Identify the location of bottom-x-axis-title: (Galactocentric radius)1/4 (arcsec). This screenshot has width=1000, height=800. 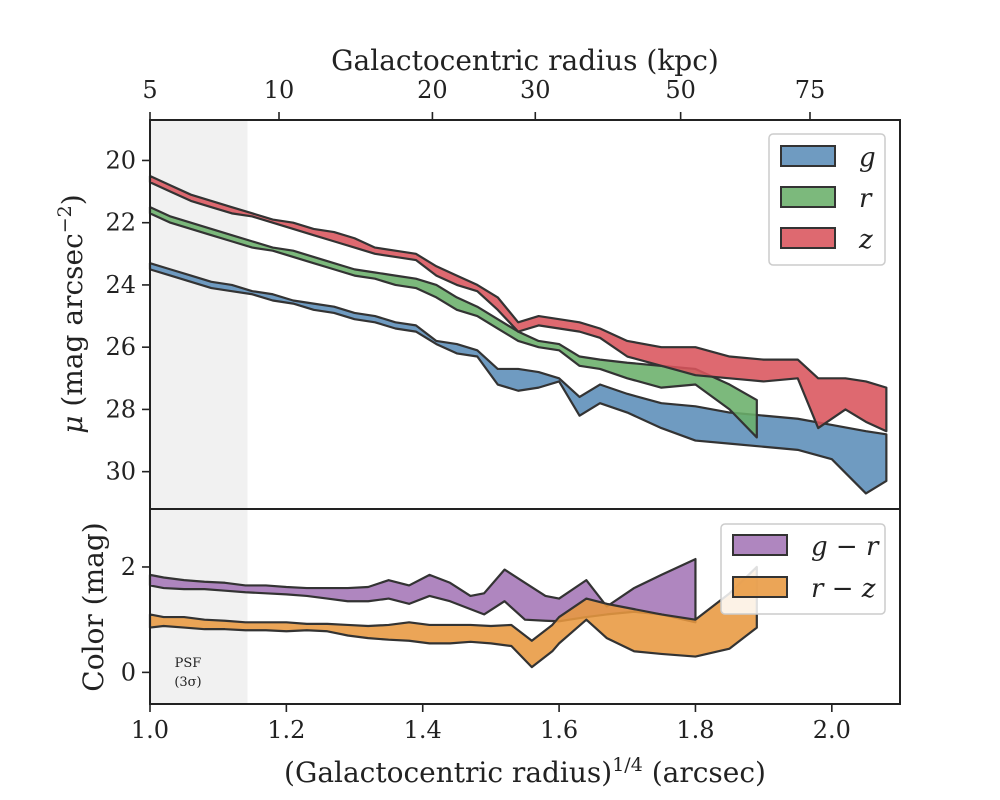
(525, 771).